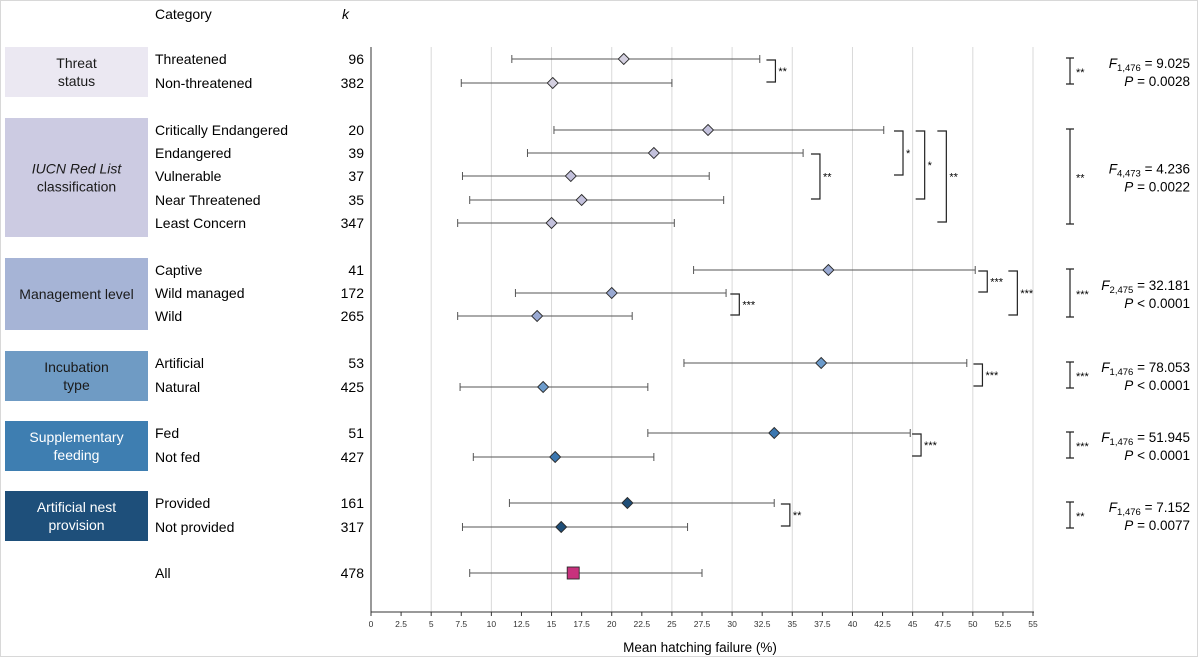  I want to click on x-tick-label: 40, so click(853, 624).